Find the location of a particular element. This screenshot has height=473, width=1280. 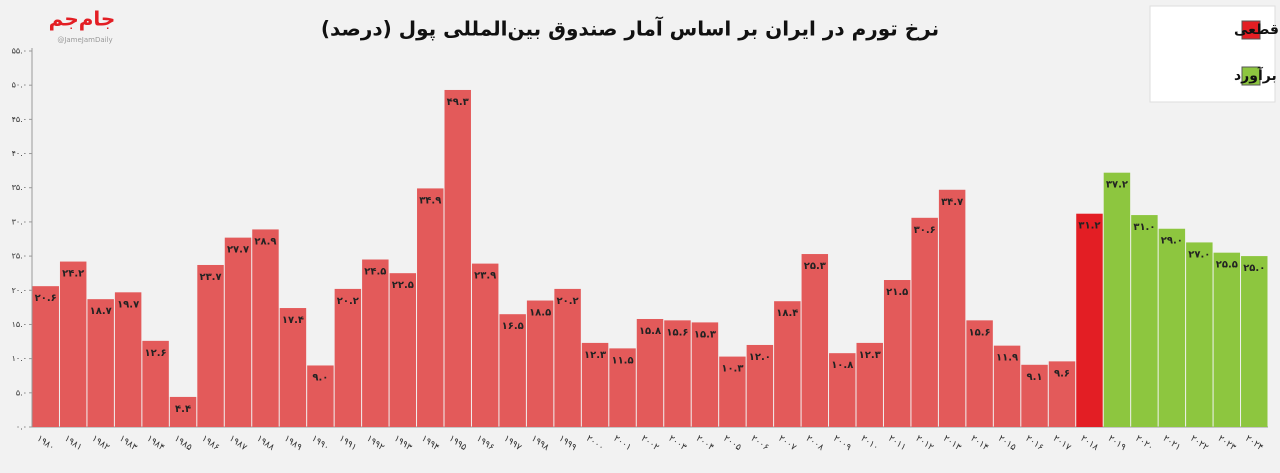

value-label: ۱۹.۷ is located at coordinates (128, 304).